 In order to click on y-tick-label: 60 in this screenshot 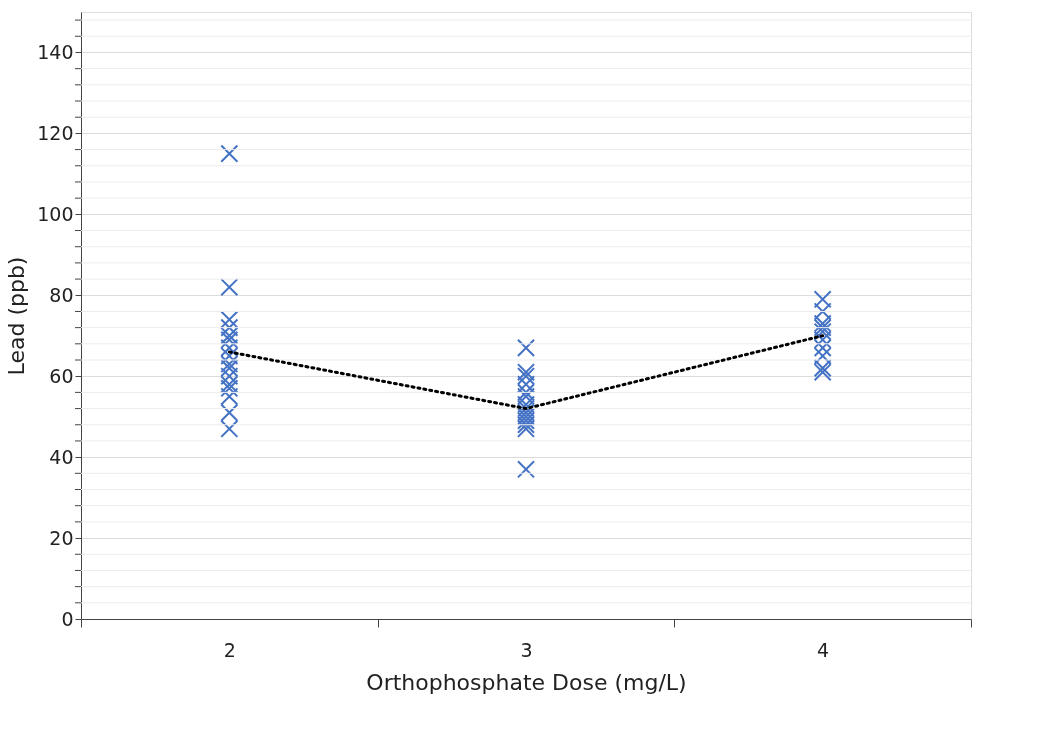, I will do `click(61, 375)`.